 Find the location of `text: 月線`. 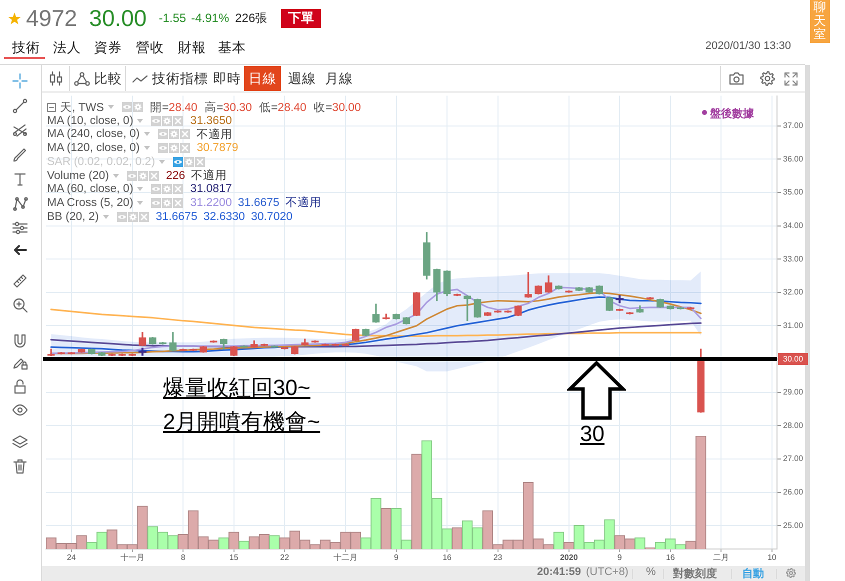

text: 月線 is located at coordinates (339, 79).